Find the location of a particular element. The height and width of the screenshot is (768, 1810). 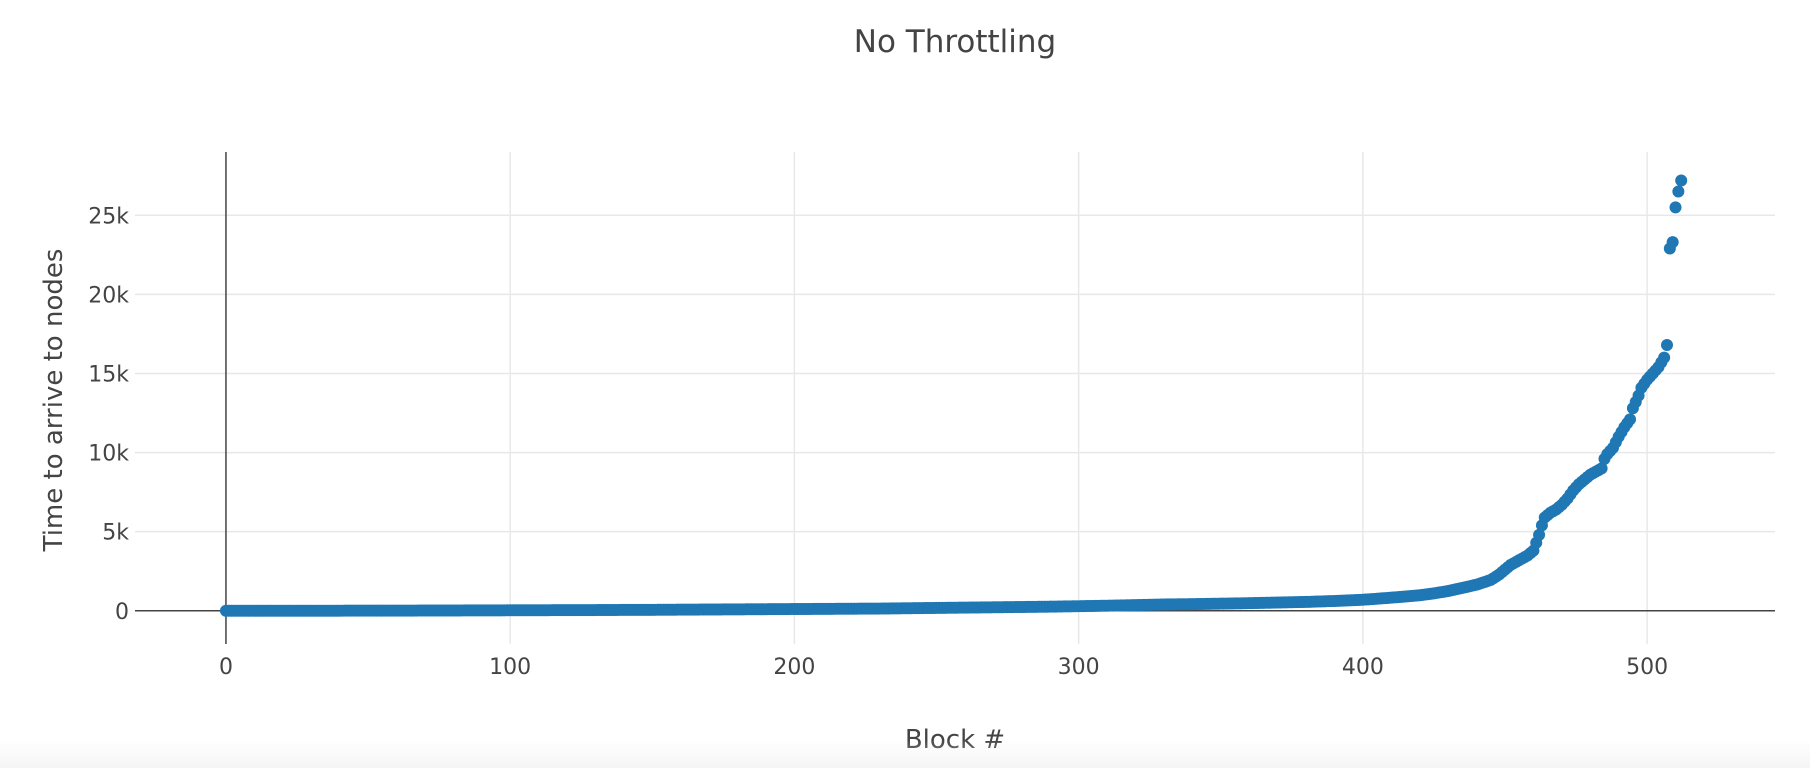

y-axis-ticks: 0 5k 10k 15k 20k 25k is located at coordinates (108, 414).